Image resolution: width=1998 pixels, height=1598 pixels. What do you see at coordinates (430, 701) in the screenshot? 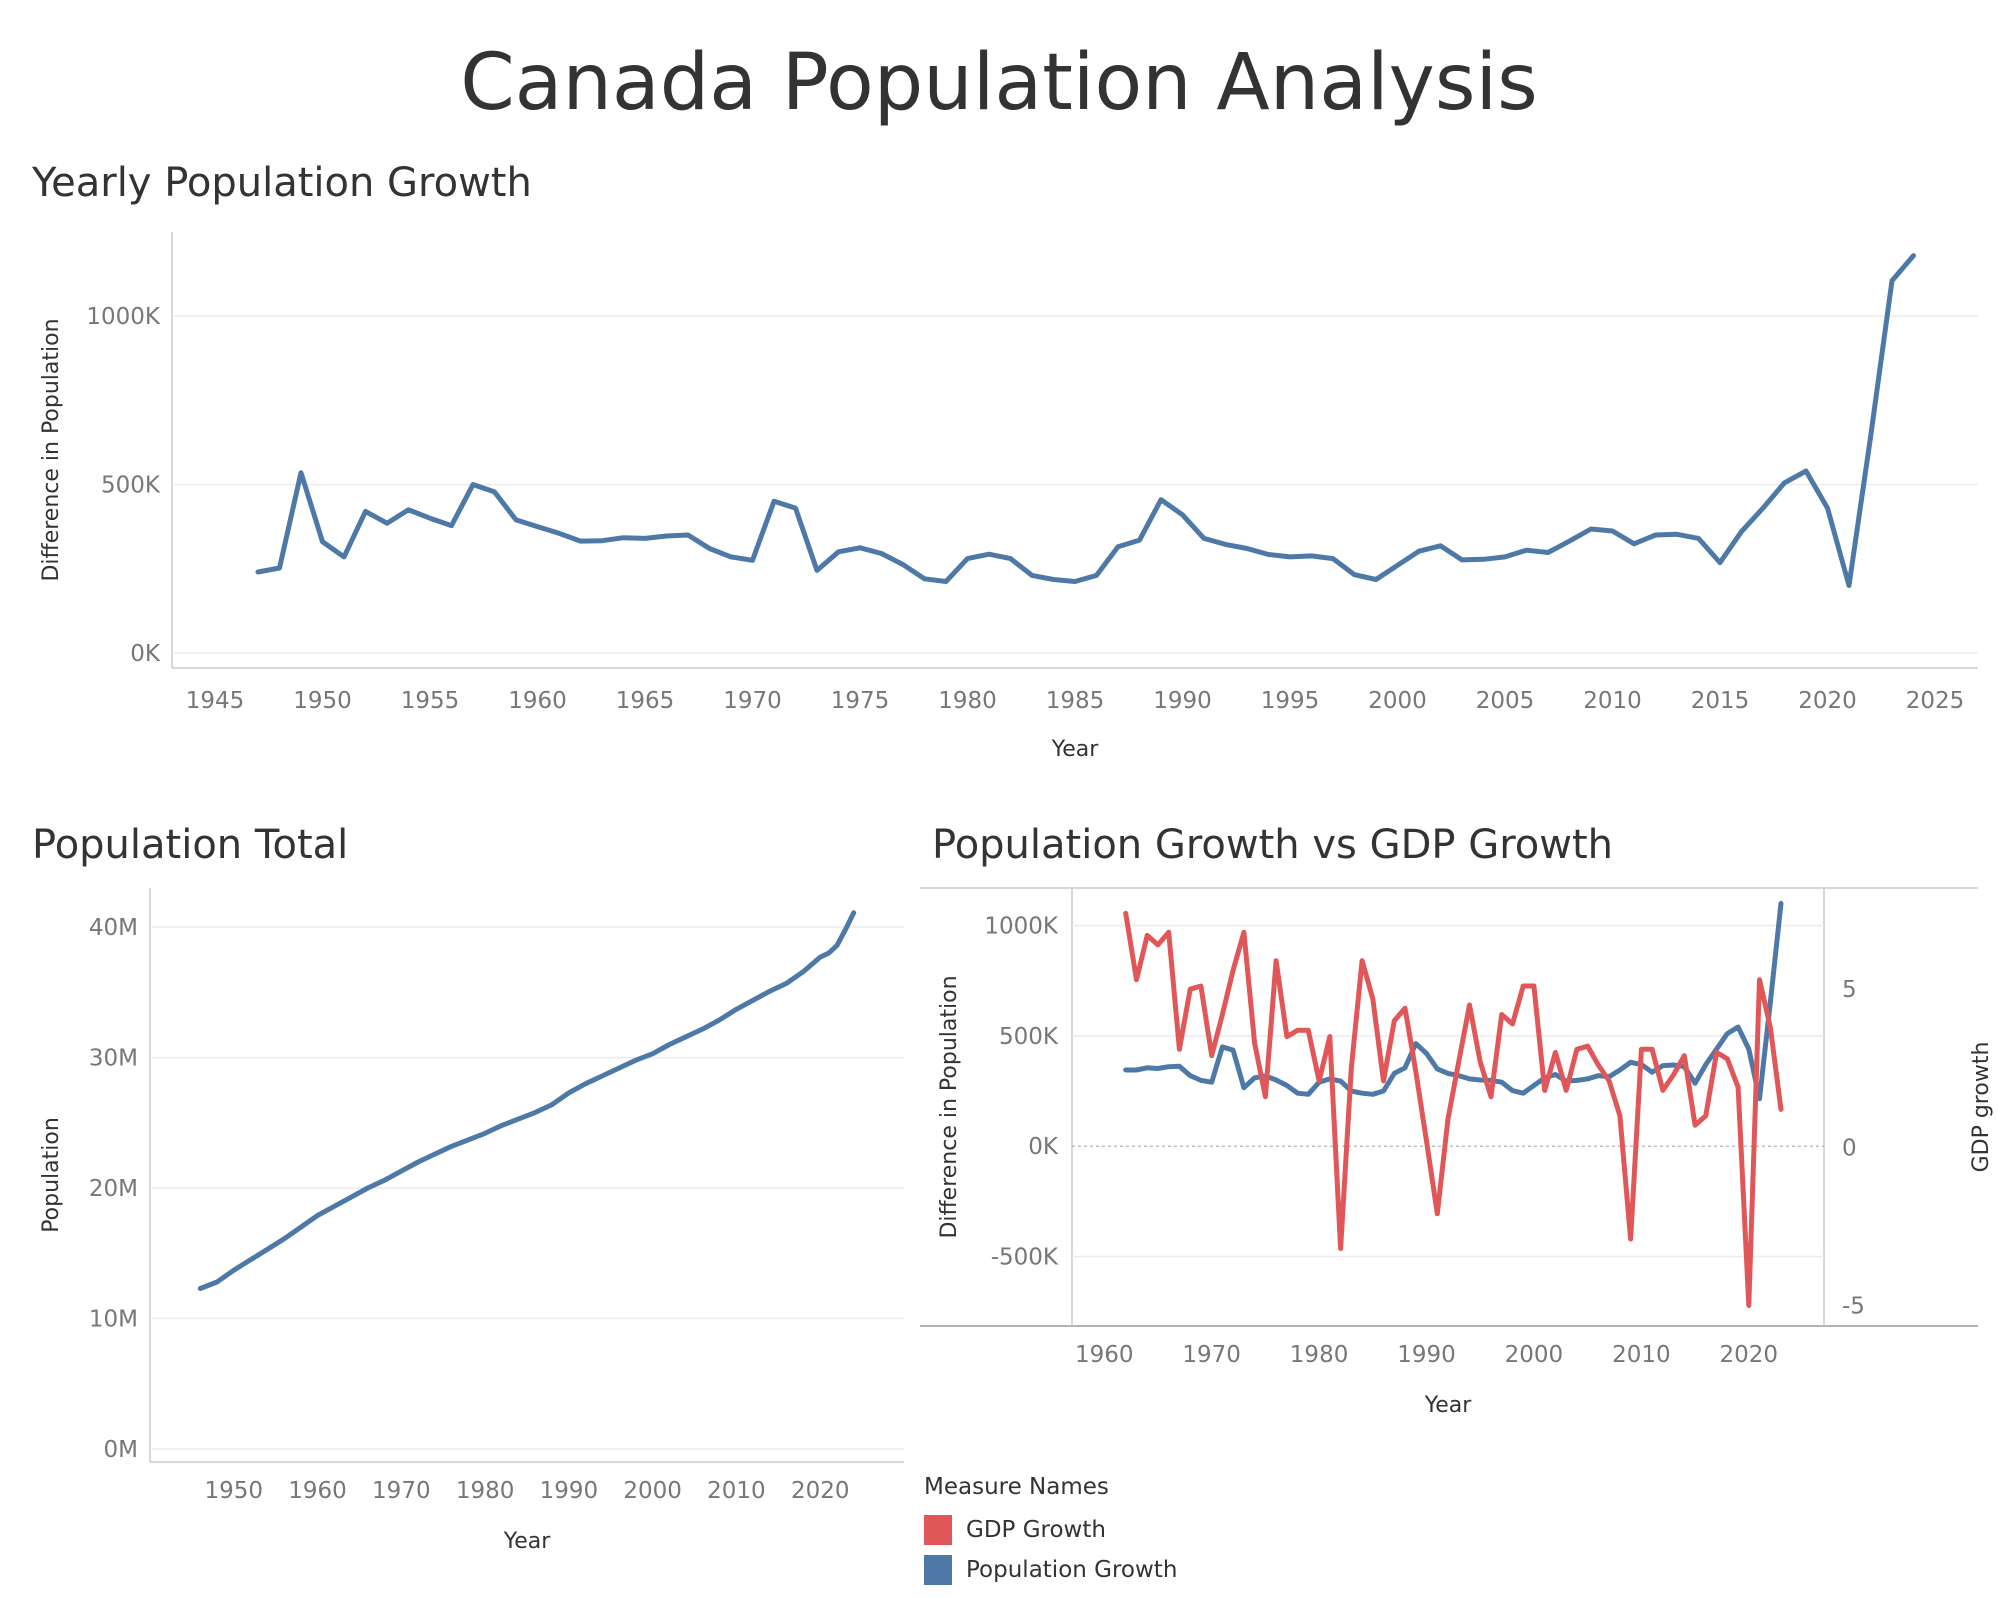
I see `x-tick-label: 1955` at bounding box center [430, 701].